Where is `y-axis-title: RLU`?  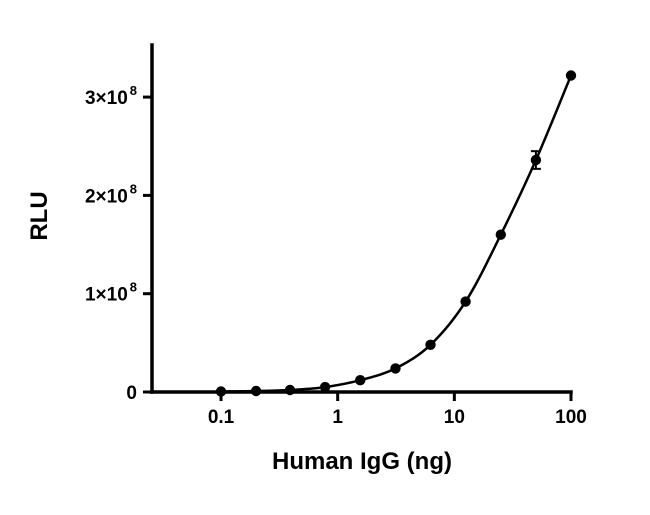 y-axis-title: RLU is located at coordinates (39, 216).